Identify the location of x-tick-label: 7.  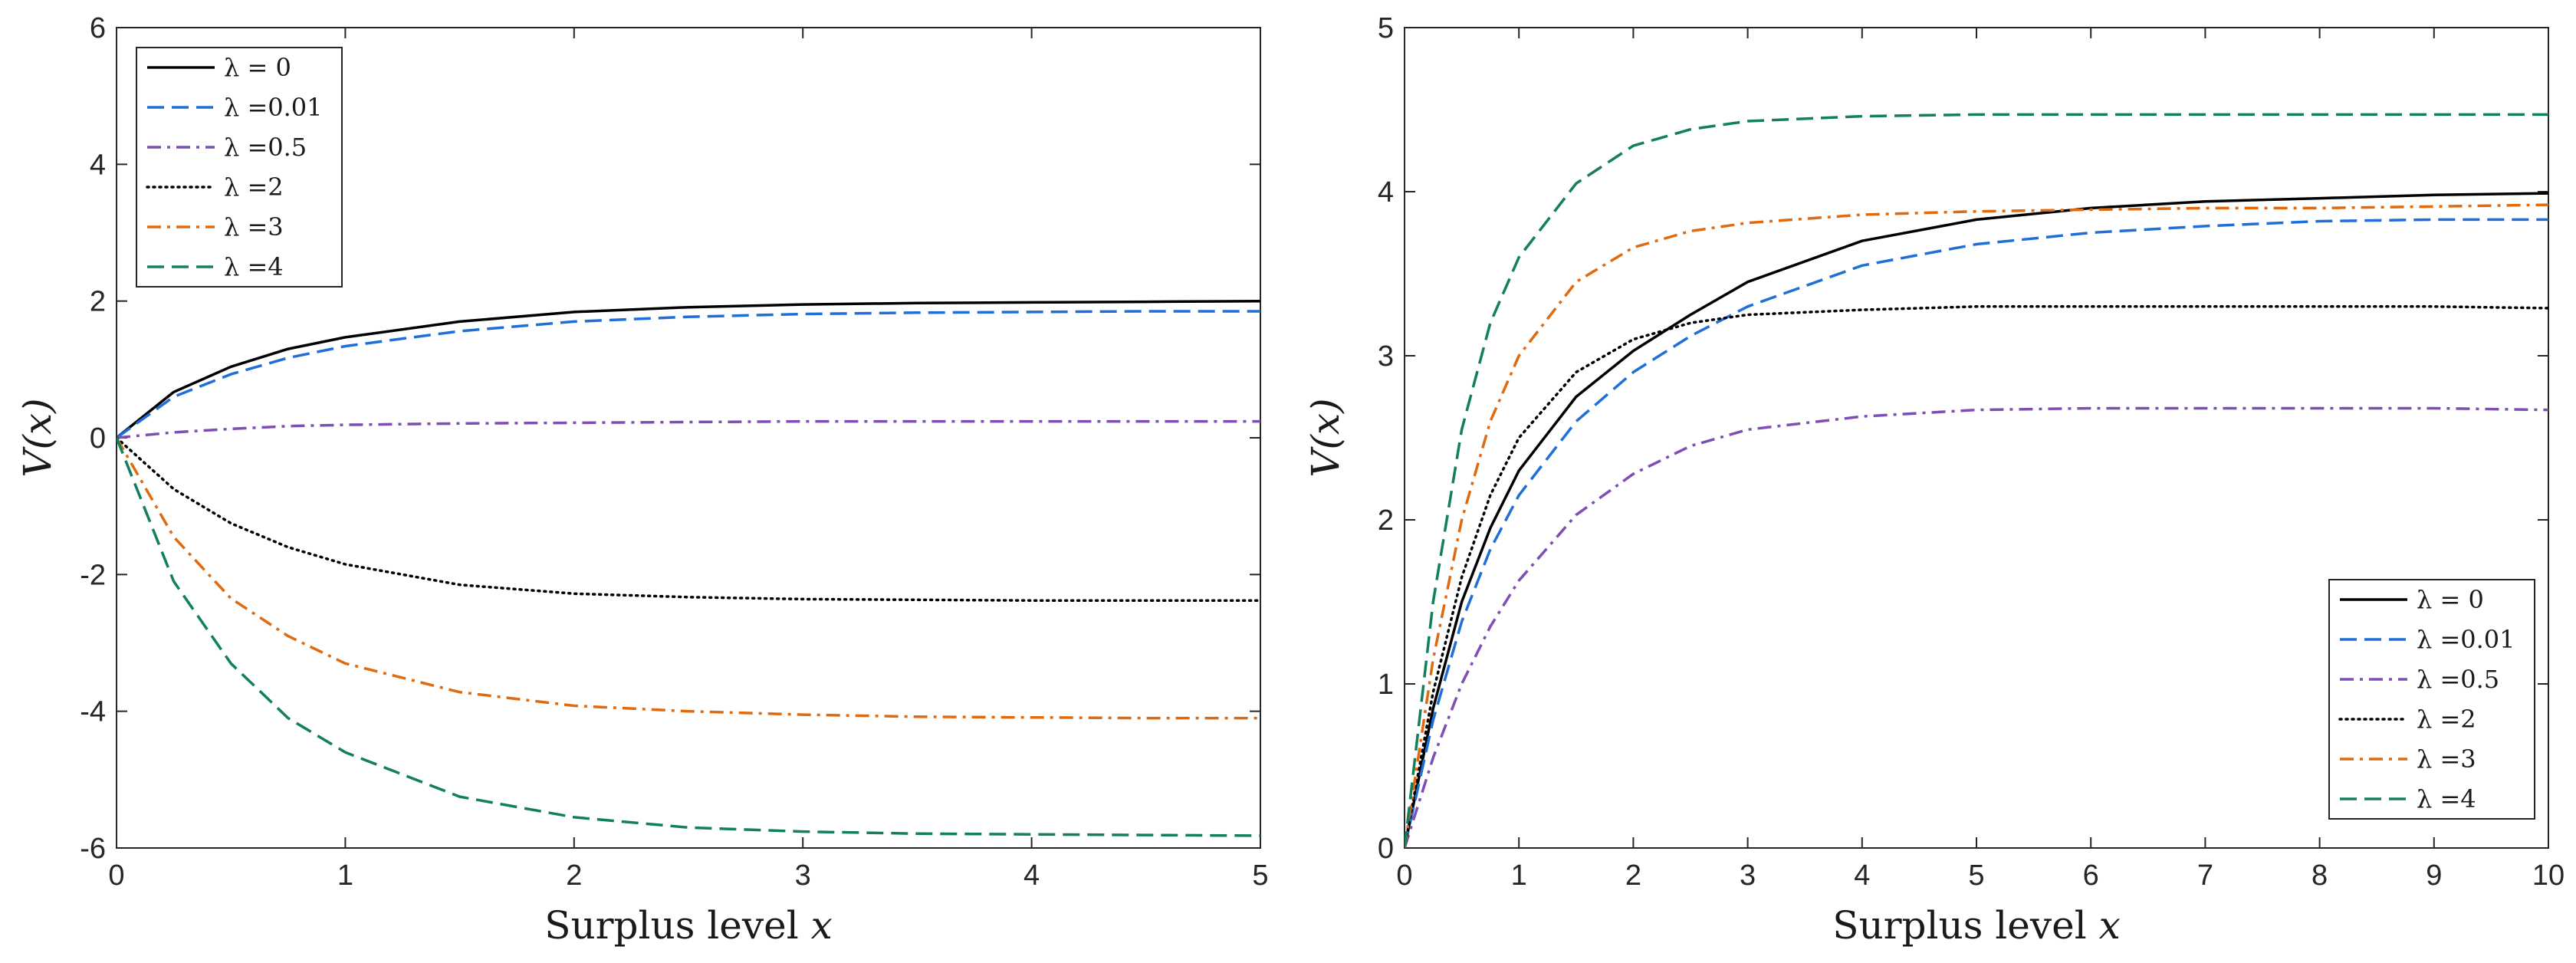
(2205, 876).